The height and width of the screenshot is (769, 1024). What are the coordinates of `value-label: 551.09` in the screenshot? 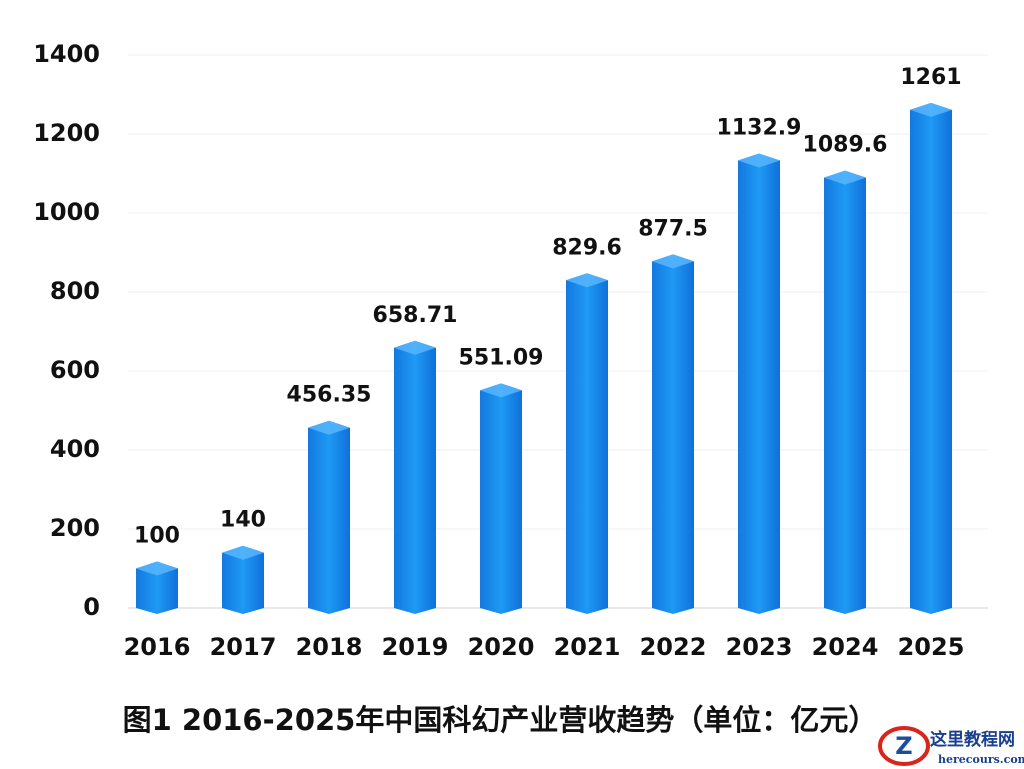 It's located at (501, 357).